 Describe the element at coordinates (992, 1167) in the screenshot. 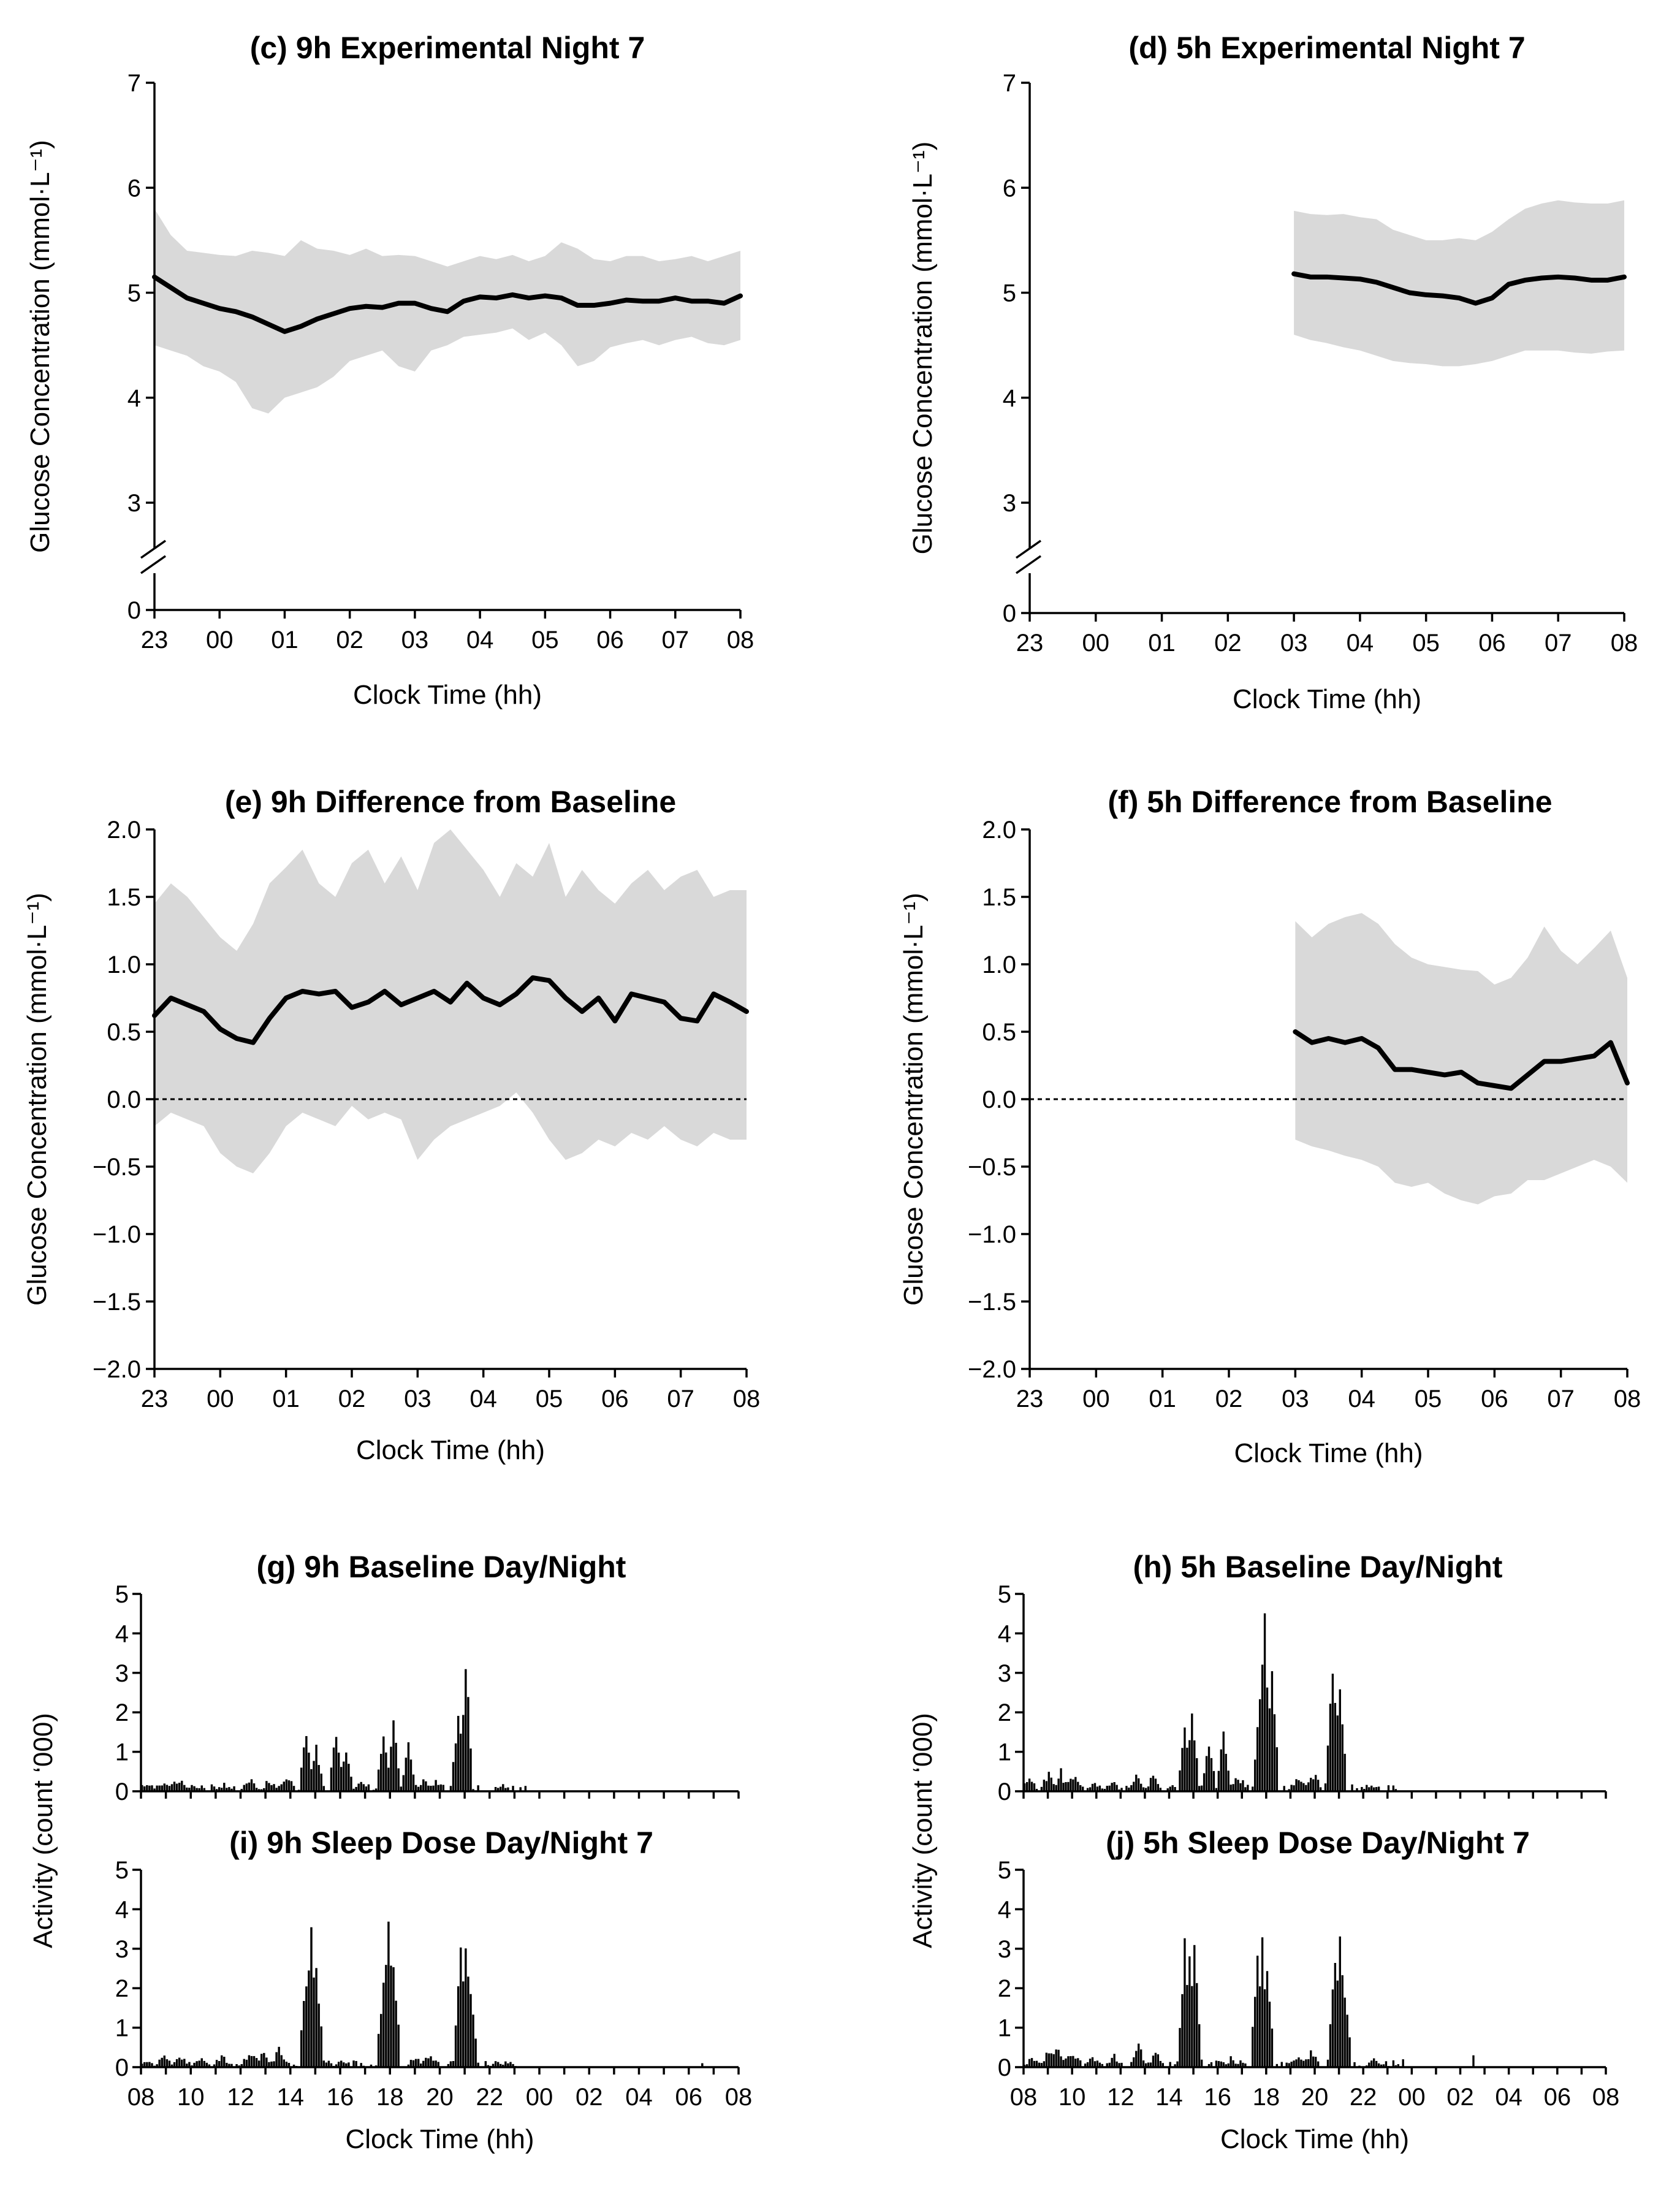

I see `y-tick-label-f: −0.5` at that location.